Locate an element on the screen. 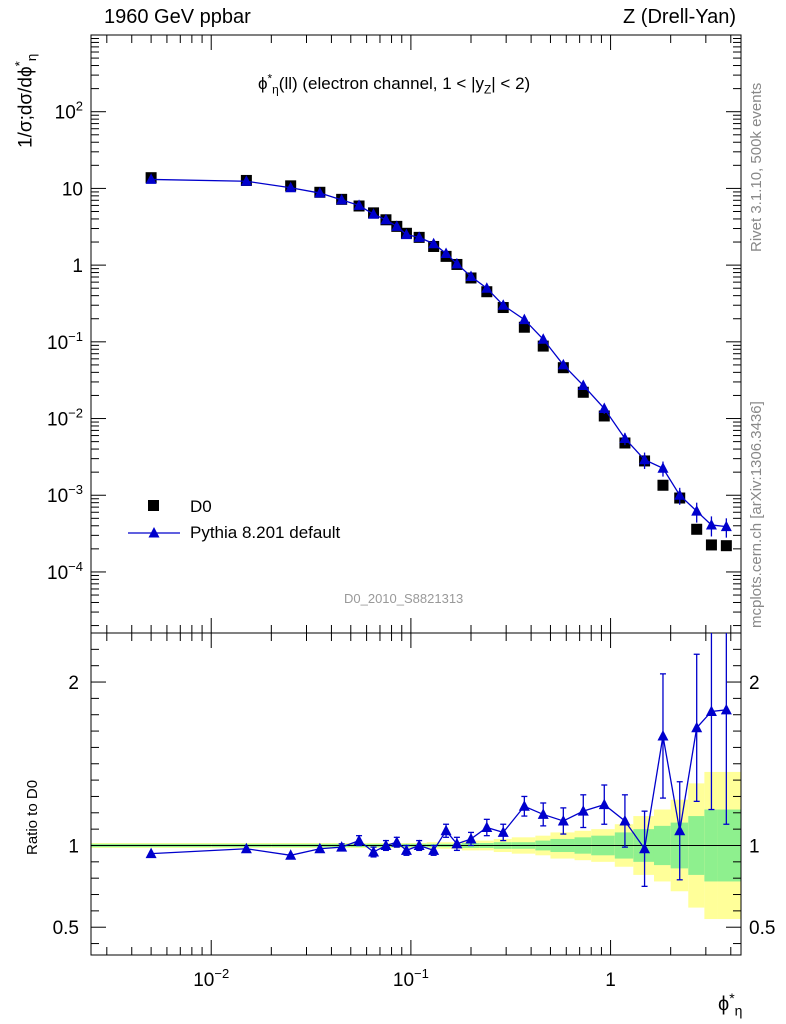 The height and width of the screenshot is (1024, 786). legend-data-label: D0 is located at coordinates (201, 506).